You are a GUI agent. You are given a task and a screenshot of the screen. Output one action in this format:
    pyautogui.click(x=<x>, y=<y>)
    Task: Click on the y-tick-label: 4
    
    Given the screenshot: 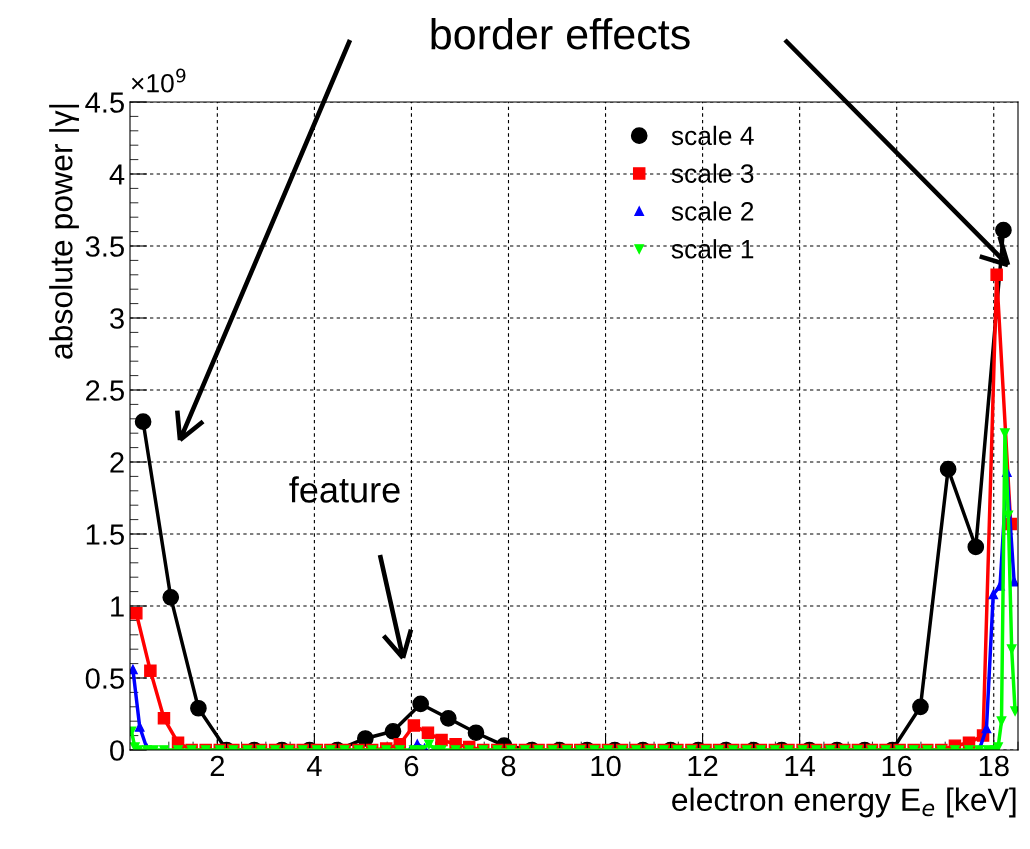 What is the action you would take?
    pyautogui.click(x=117, y=174)
    